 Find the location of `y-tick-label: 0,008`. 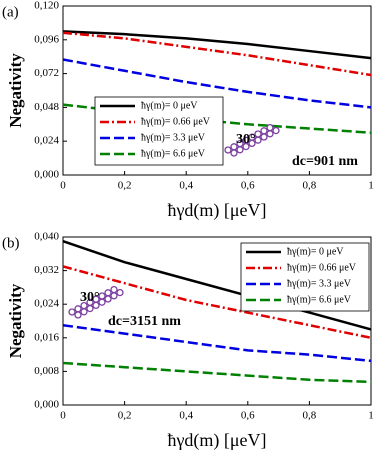

y-tick-label: 0,008 is located at coordinates (46, 371).